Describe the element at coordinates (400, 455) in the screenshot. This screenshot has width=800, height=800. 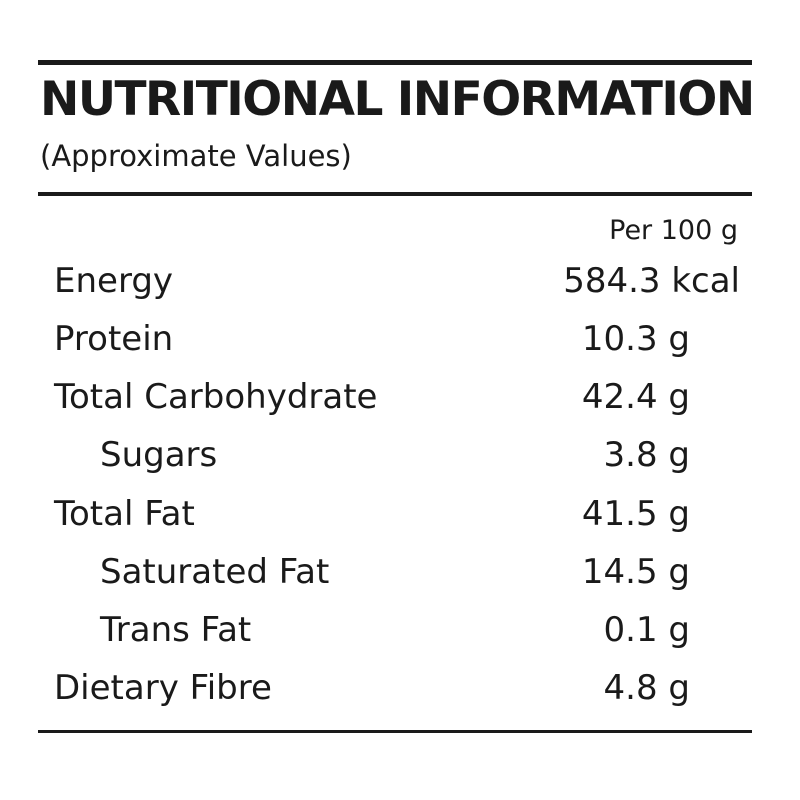
I see `nutrient-row-sugars: Sugars 3.8 g` at that location.